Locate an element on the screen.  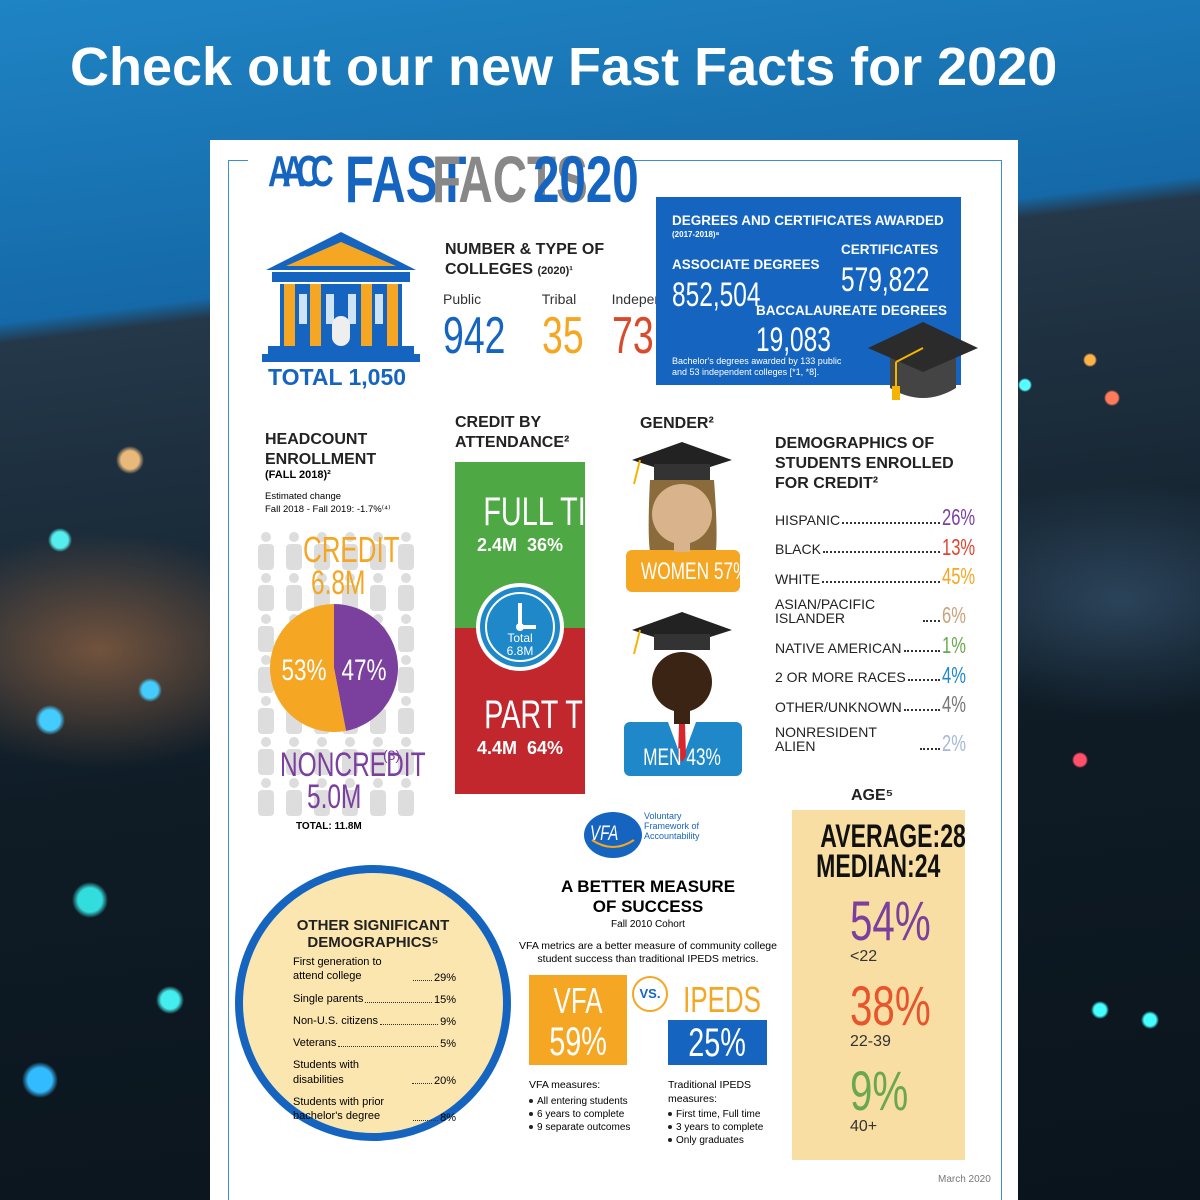
demographic-row: 2 OR MORE RACES 4% is located at coordinates (872, 674).